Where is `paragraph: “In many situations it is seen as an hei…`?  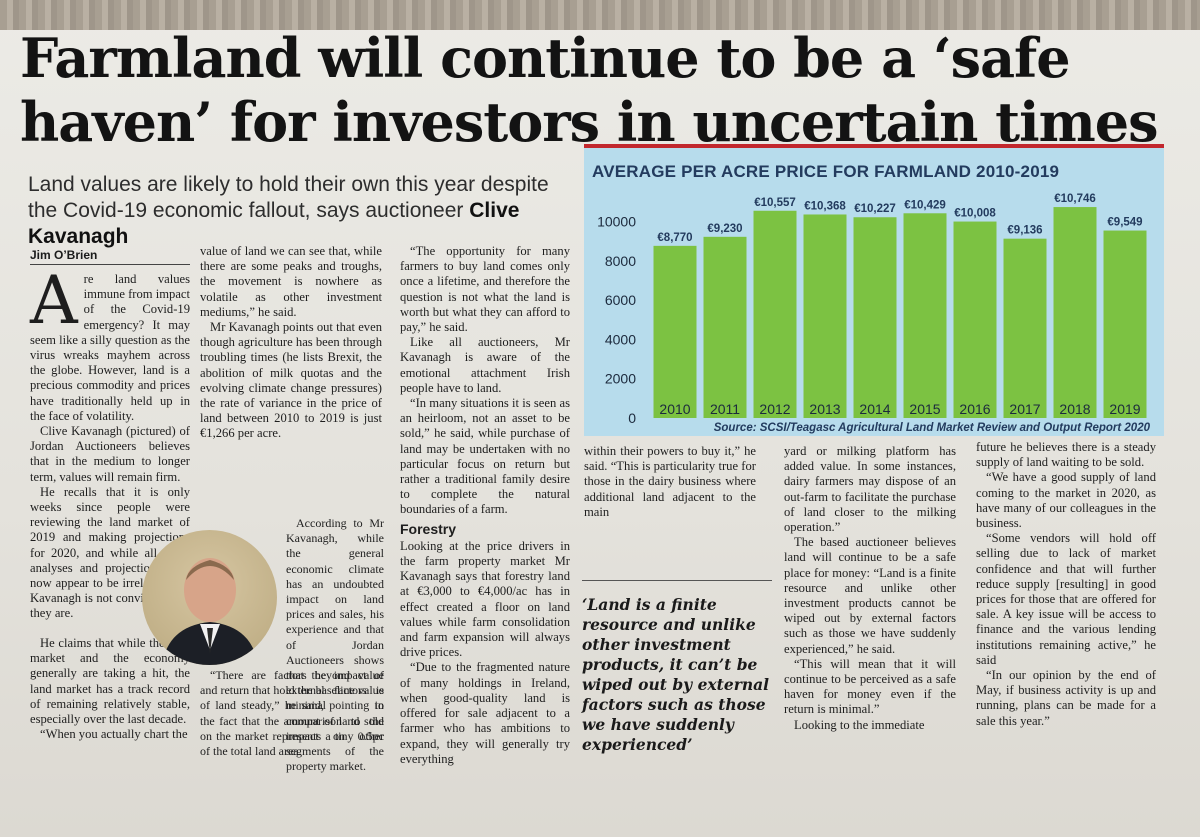
paragraph: “In many situations it is seen as an hei… is located at coordinates (485, 456).